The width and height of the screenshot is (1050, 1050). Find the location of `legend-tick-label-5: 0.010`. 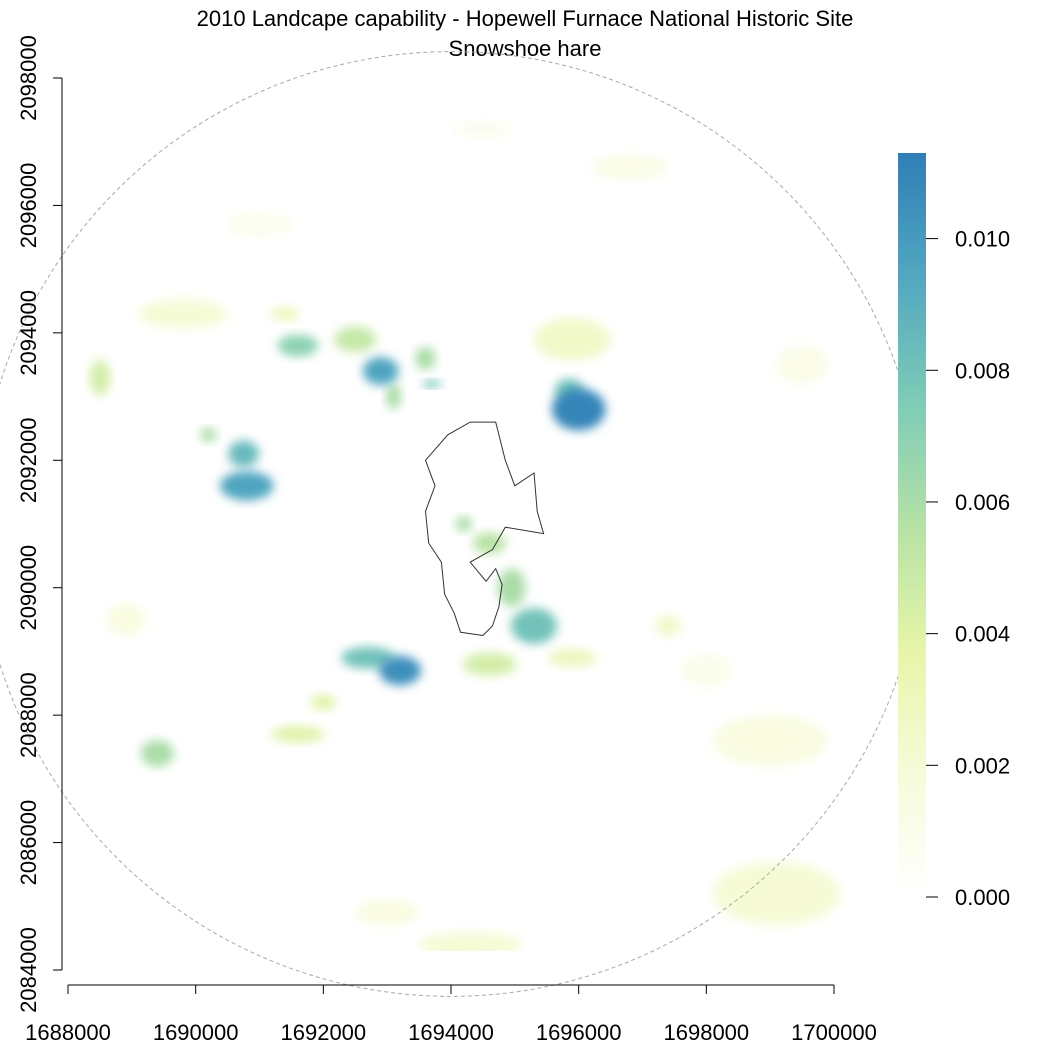

legend-tick-label-5: 0.010 is located at coordinates (982, 239).